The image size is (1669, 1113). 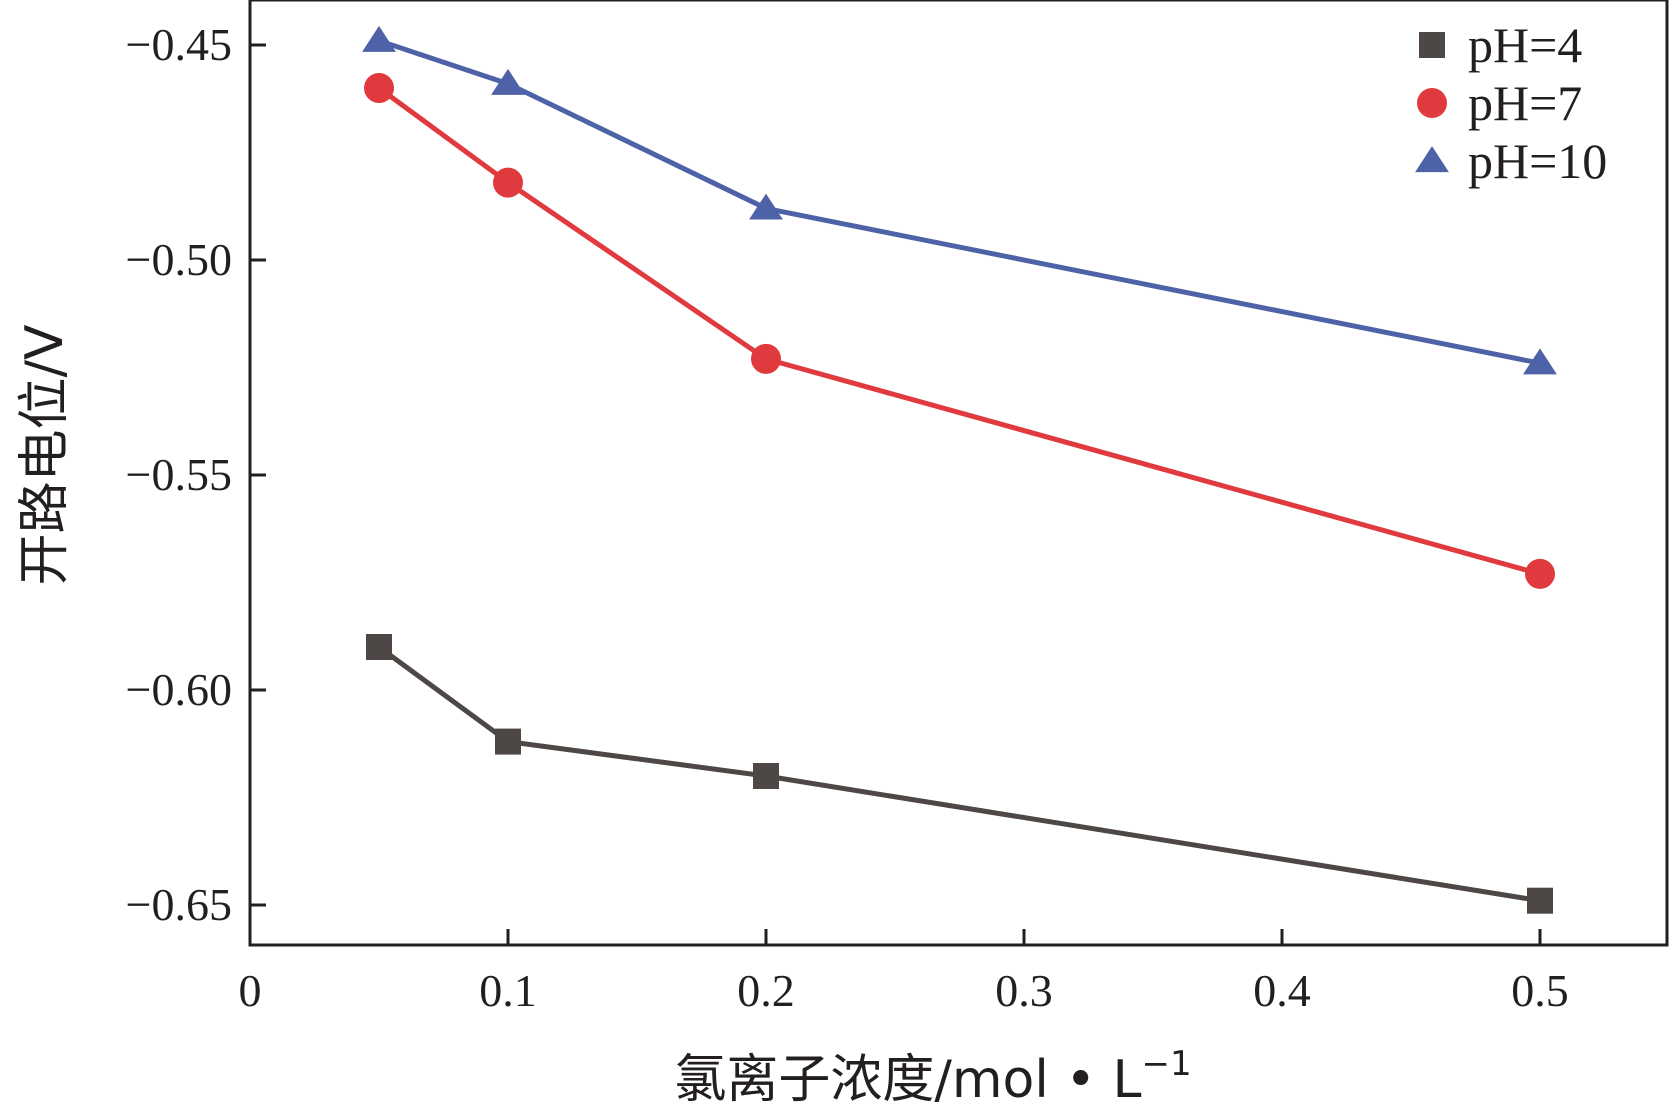 I want to click on x-tick-label: 0.3, so click(x=1024, y=990).